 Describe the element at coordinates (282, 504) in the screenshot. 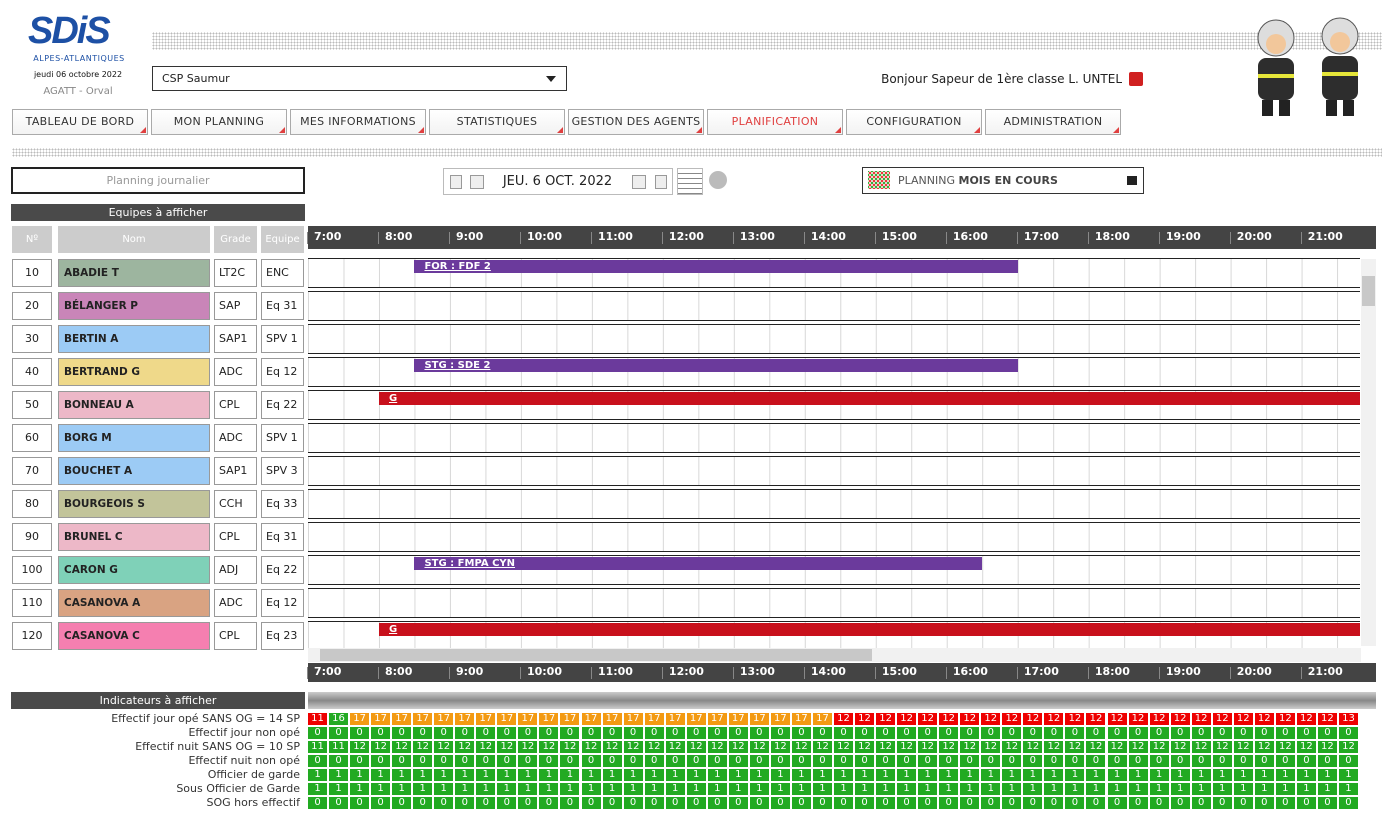

I see `agent-team: Eq 33` at that location.